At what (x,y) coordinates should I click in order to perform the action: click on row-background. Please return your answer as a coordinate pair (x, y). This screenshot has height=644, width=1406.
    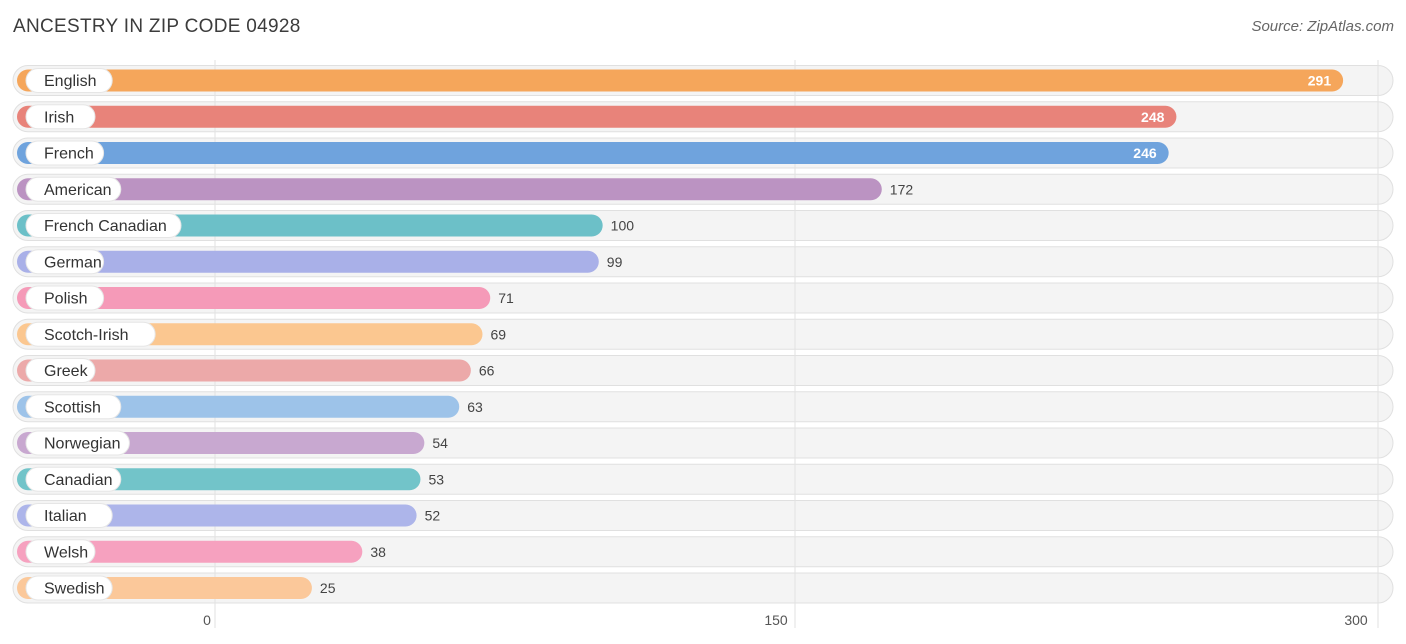
    Looking at the image, I should click on (703, 588).